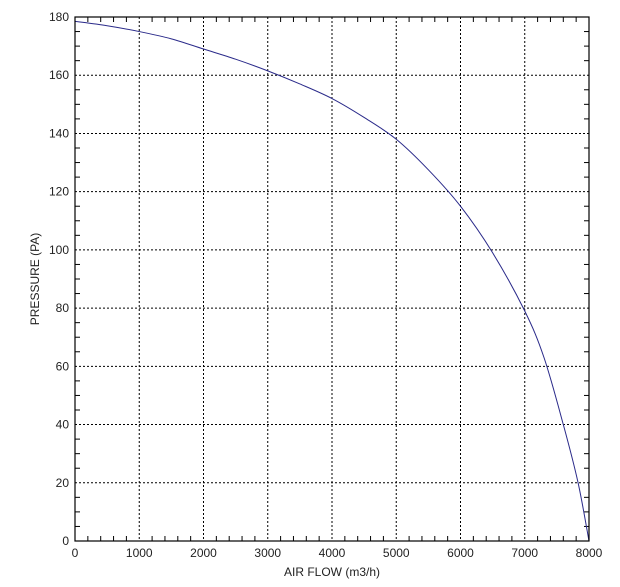 This screenshot has height=587, width=620. What do you see at coordinates (460, 553) in the screenshot?
I see `x-tick-label: 6000` at bounding box center [460, 553].